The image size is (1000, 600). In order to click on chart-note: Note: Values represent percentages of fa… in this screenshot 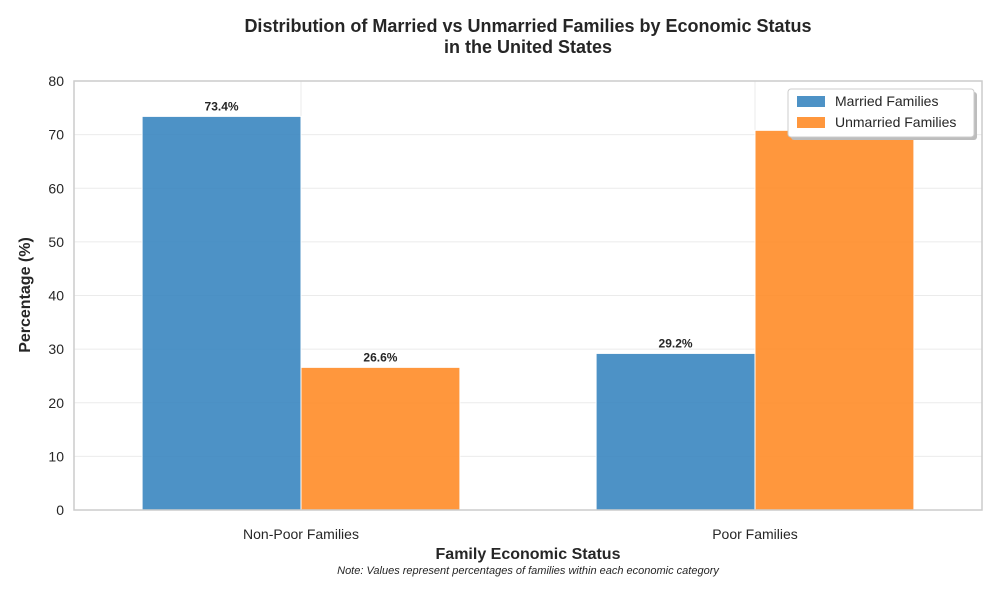, I will do `click(528, 571)`.